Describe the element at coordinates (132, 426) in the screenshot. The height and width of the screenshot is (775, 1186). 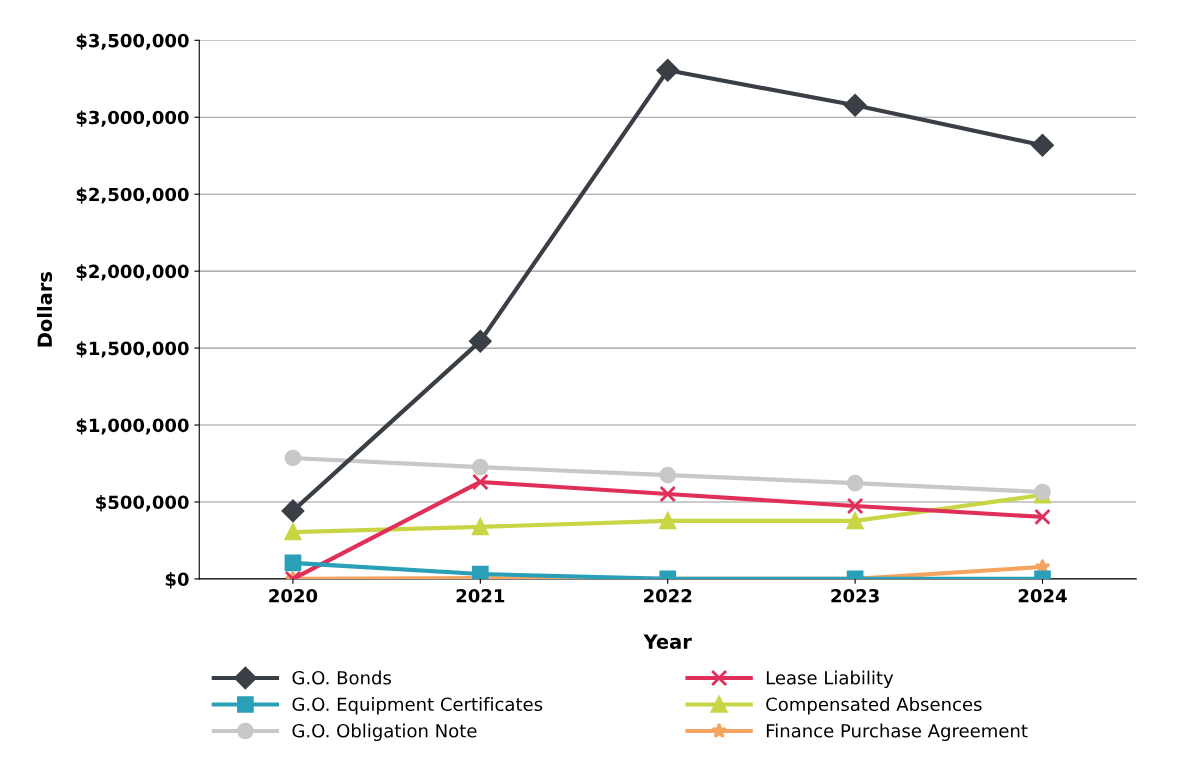
I see `y-tick-label: $1,000,000` at that location.